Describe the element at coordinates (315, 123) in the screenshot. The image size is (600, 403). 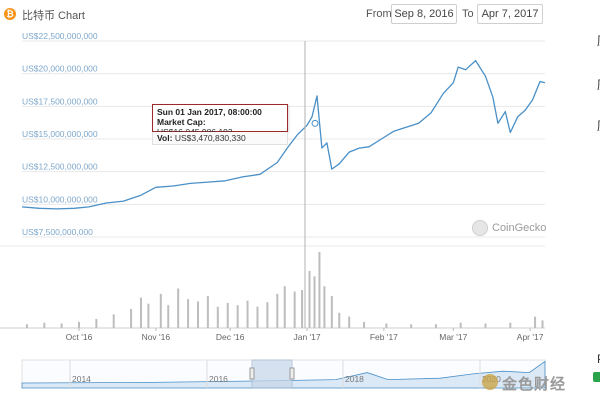
I see `hover-point` at that location.